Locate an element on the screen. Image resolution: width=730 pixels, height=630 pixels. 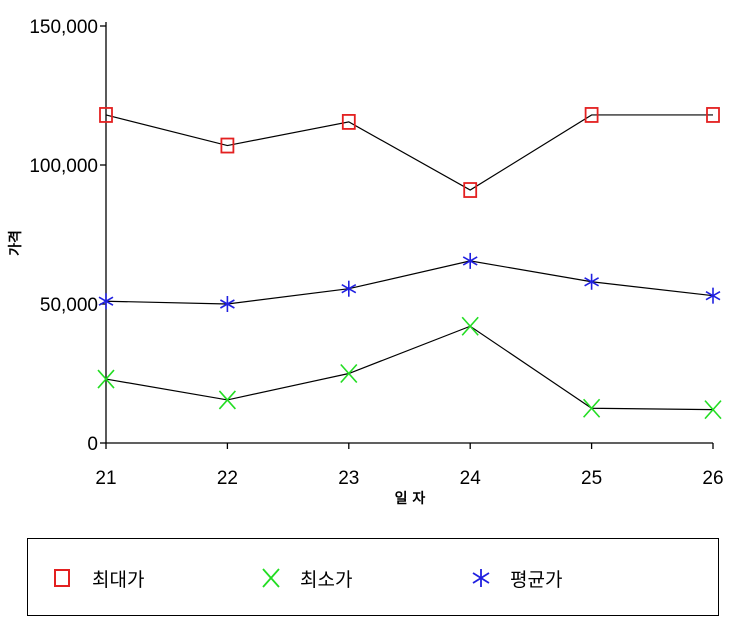
y-tick-label: 150,000 is located at coordinates (63, 27).